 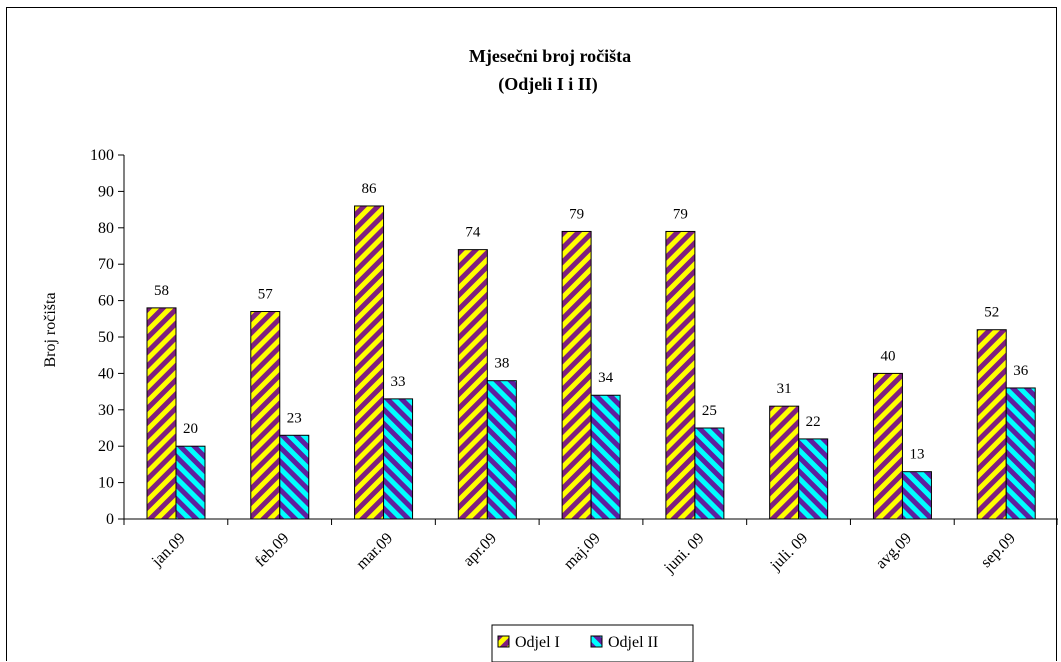 What do you see at coordinates (550, 56) in the screenshot?
I see `chart-title: Mjesečni broj ročišta` at bounding box center [550, 56].